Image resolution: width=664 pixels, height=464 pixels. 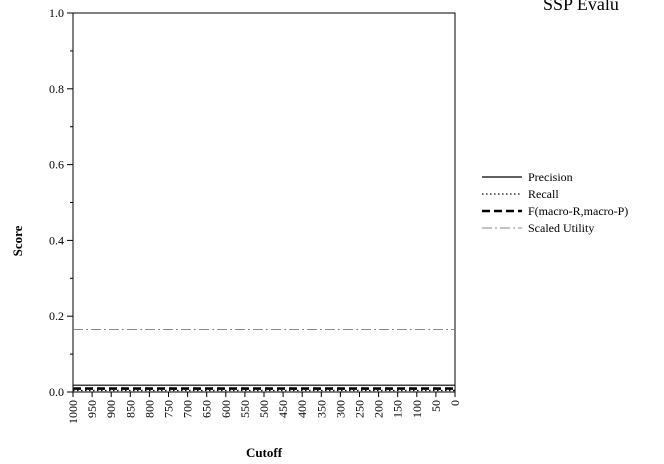 What do you see at coordinates (111, 409) in the screenshot?
I see `x-tick-label: 900` at bounding box center [111, 409].